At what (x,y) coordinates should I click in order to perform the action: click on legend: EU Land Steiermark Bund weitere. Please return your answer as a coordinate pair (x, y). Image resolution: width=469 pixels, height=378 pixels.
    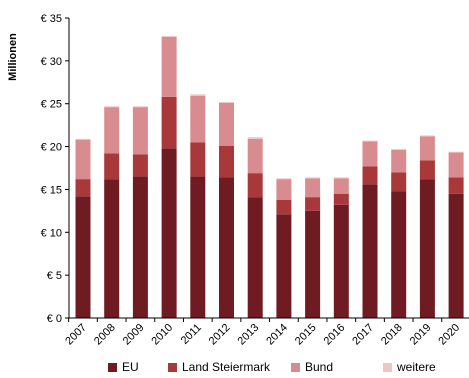
    Looking at the image, I should click on (234, 367).